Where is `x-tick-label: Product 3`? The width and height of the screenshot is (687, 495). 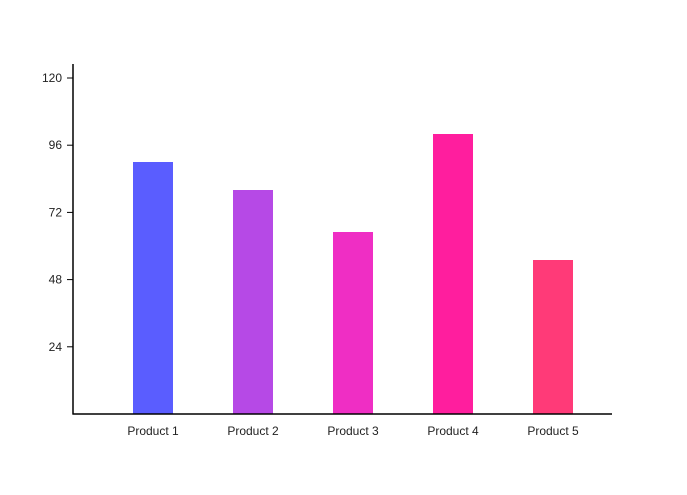 x-tick-label: Product 3 is located at coordinates (353, 431).